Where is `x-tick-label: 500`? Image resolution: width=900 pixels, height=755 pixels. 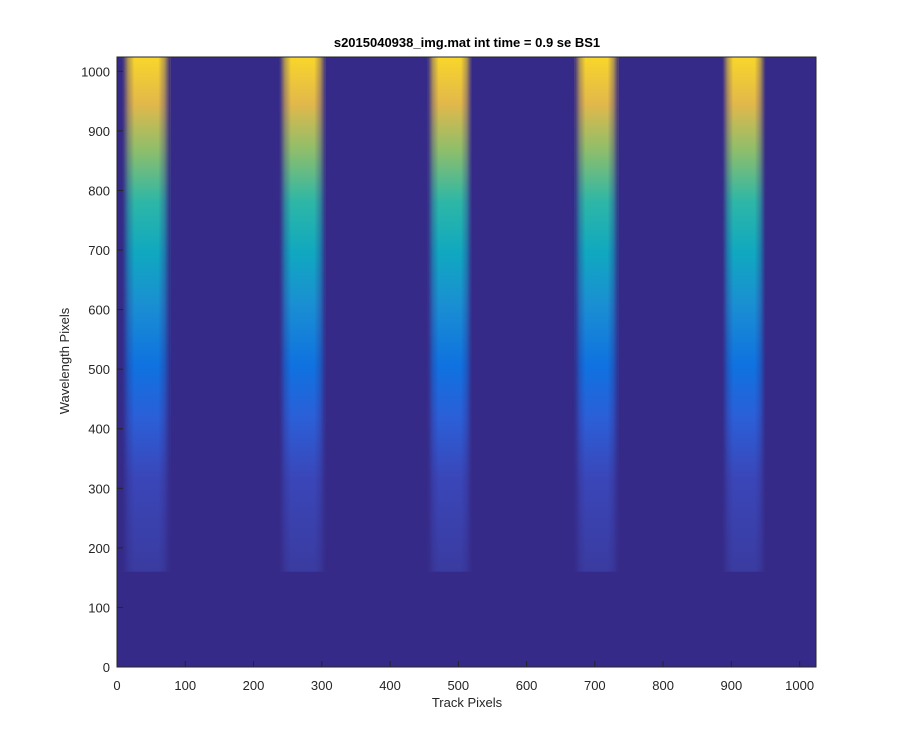 x-tick-label: 500 is located at coordinates (458, 685).